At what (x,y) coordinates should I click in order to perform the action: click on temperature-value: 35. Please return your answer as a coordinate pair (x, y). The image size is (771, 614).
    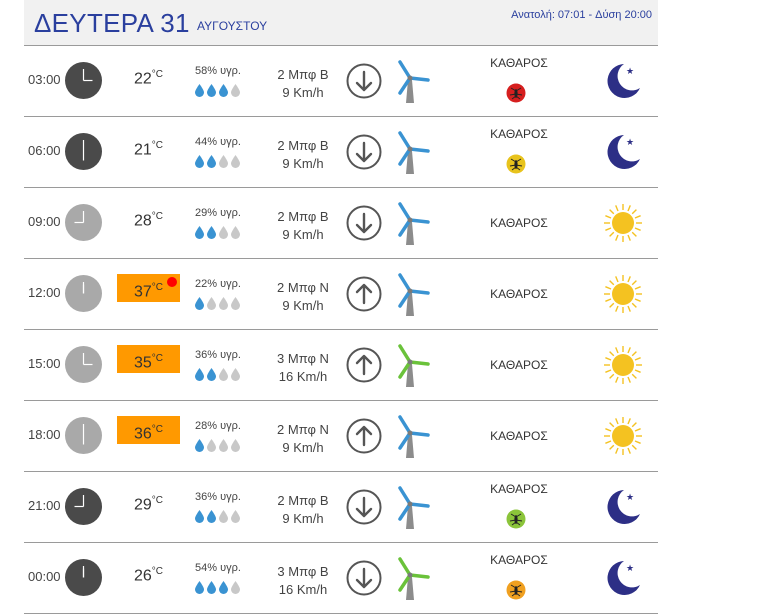
    Looking at the image, I should click on (142, 363).